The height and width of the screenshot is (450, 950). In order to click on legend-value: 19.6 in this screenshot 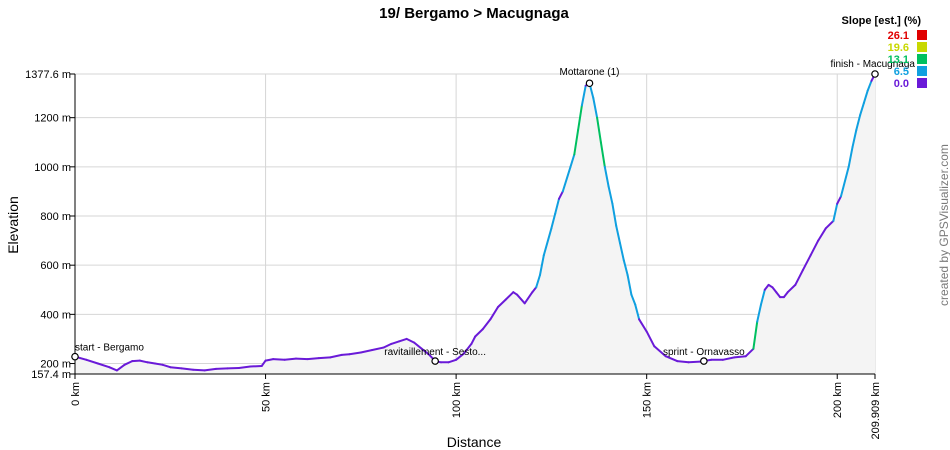, I will do `click(898, 48)`.